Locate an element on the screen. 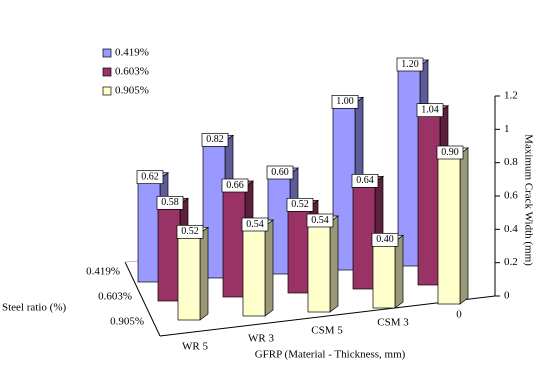 This screenshot has width=543, height=368. y-tick-label: 1 is located at coordinates (507, 129).